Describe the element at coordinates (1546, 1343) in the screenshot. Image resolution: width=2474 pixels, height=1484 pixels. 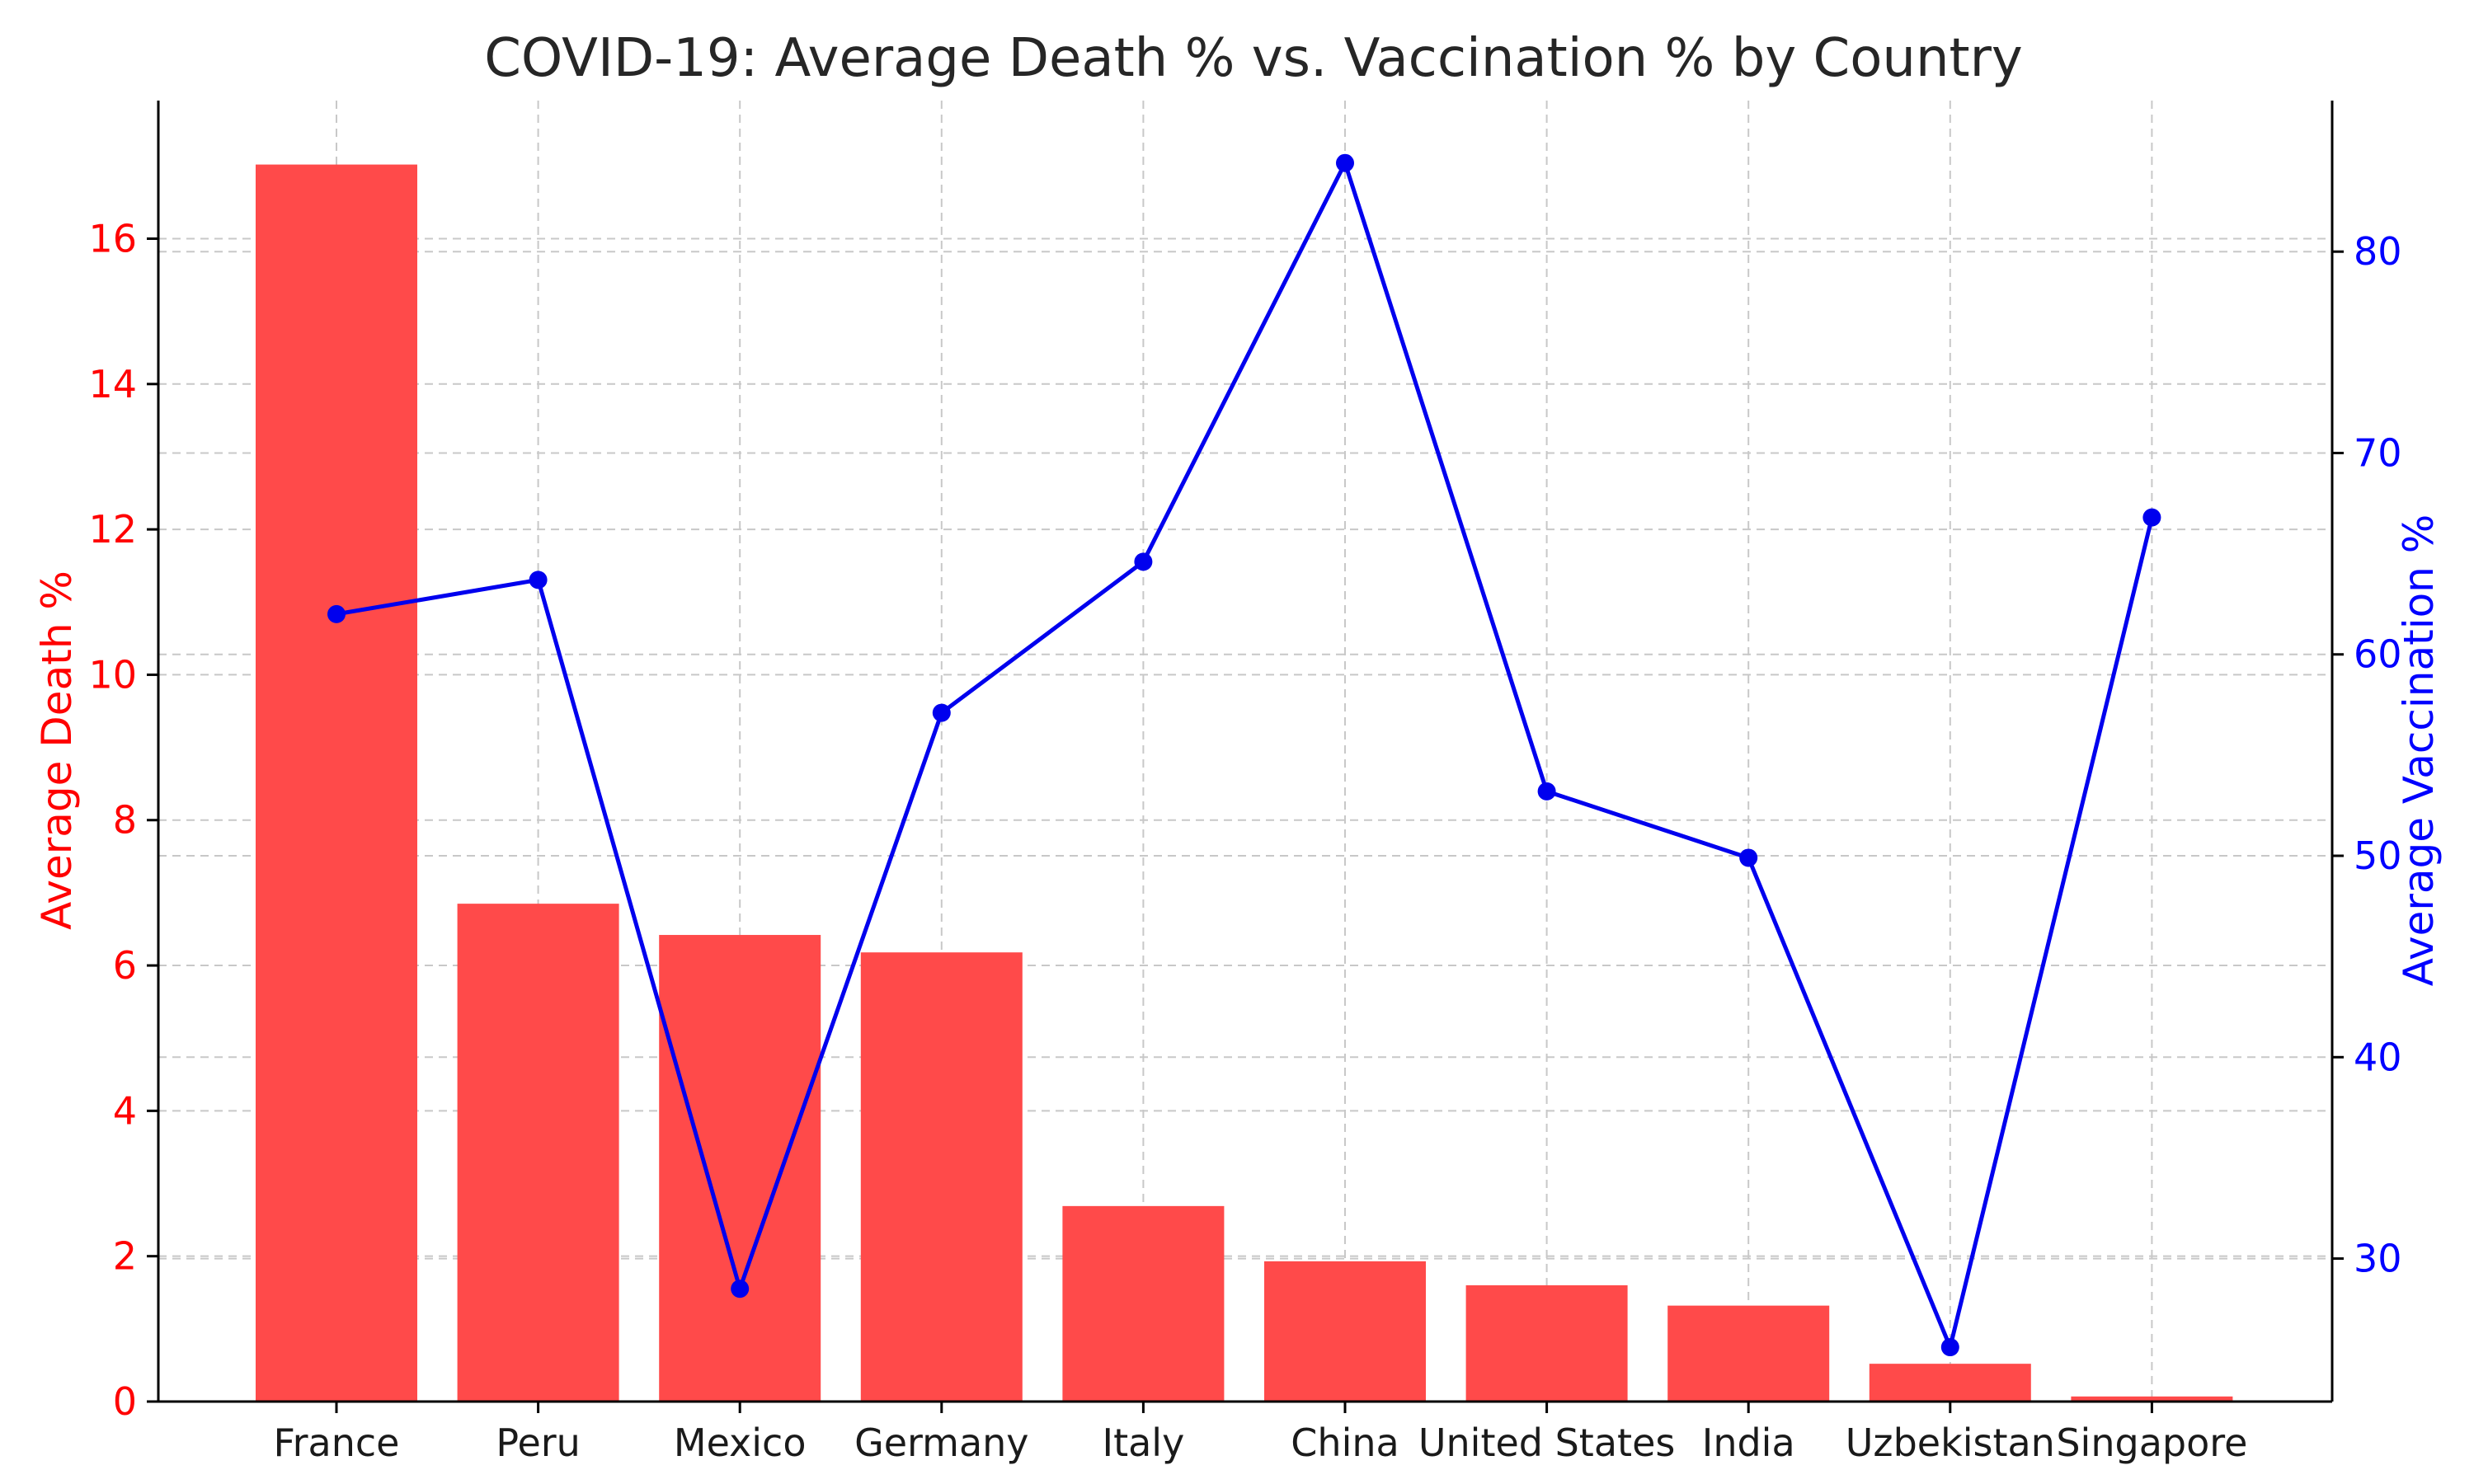
I see `bar-united-states` at that location.